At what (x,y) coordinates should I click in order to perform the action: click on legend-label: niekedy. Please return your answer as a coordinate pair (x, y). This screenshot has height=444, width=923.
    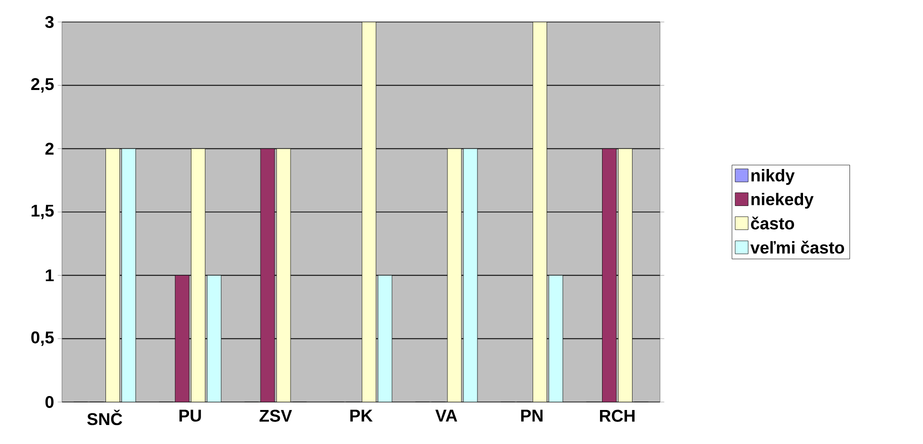
    Looking at the image, I should click on (782, 200).